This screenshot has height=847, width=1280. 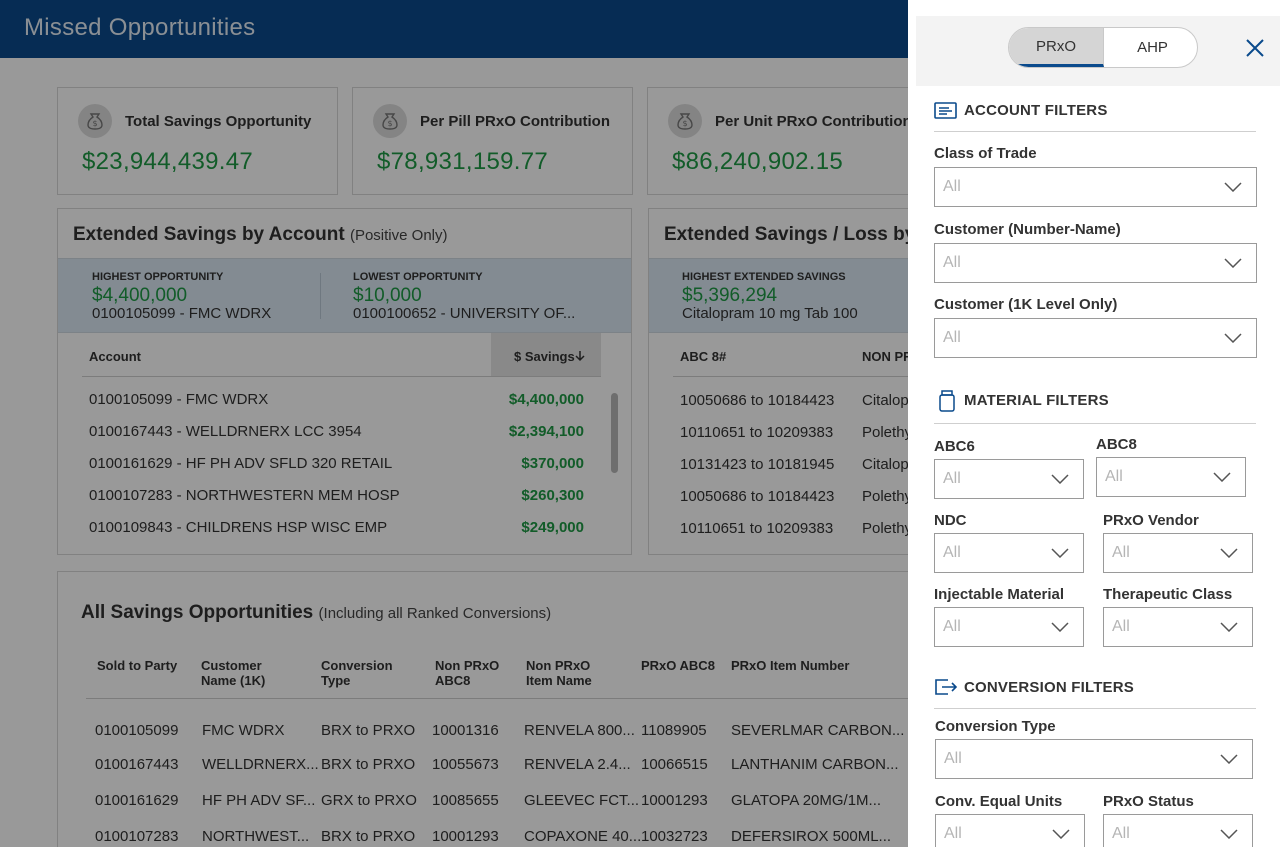 I want to click on close-icon, so click(x=1255, y=48).